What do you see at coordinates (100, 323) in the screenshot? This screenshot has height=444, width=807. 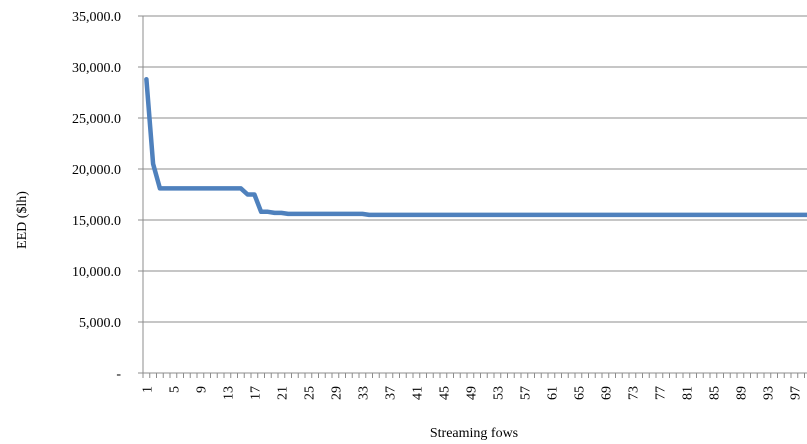 I see `y-tick-label: 5,000.0` at bounding box center [100, 323].